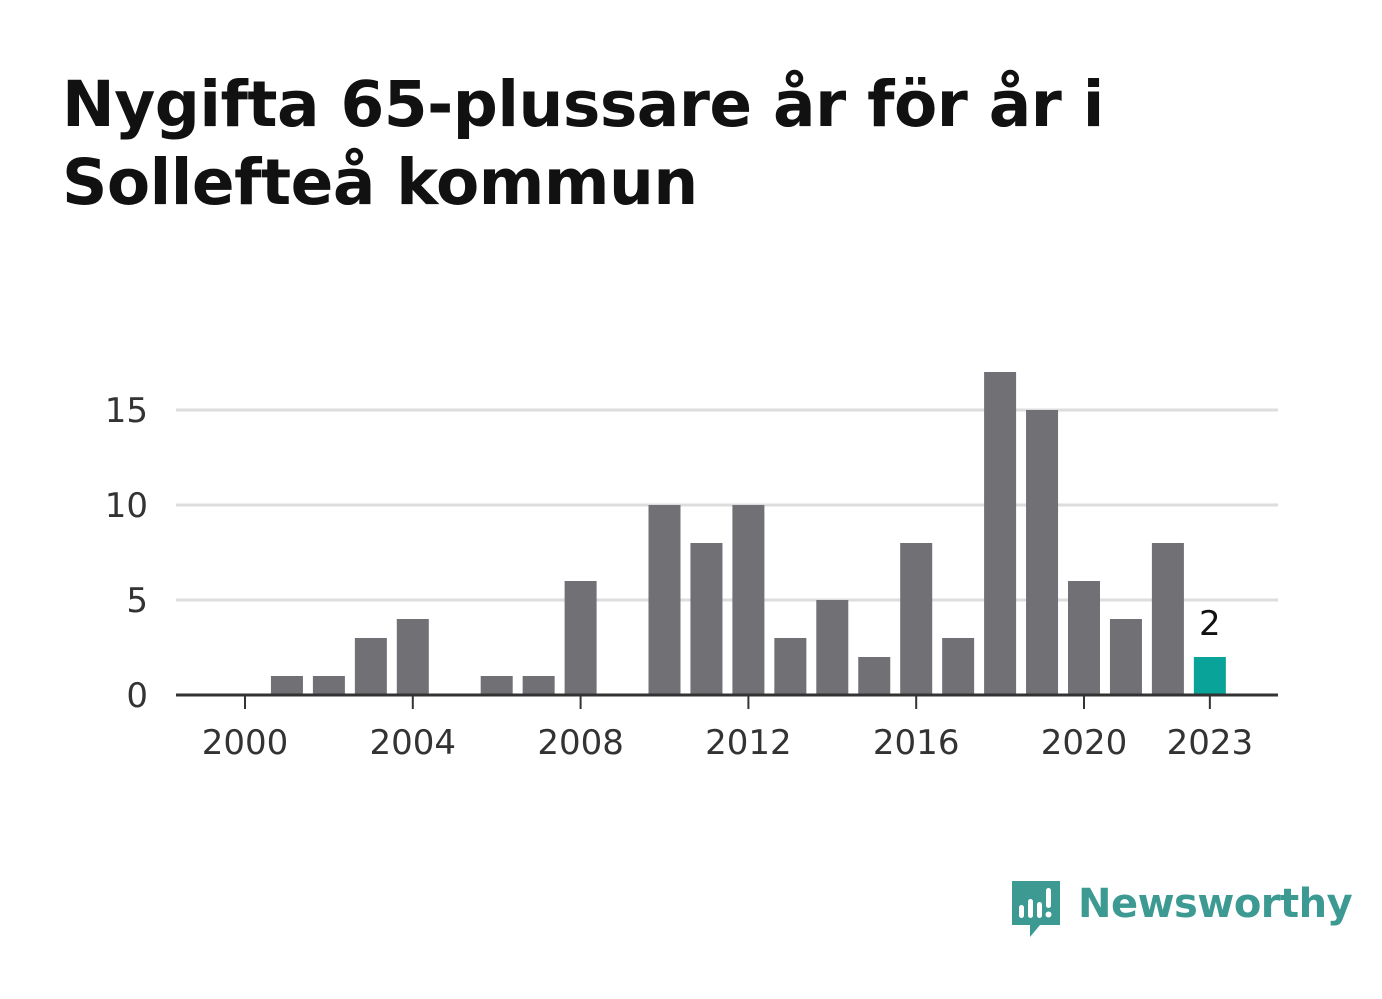 The height and width of the screenshot is (999, 1382). I want to click on bar-2018, so click(1000, 533).